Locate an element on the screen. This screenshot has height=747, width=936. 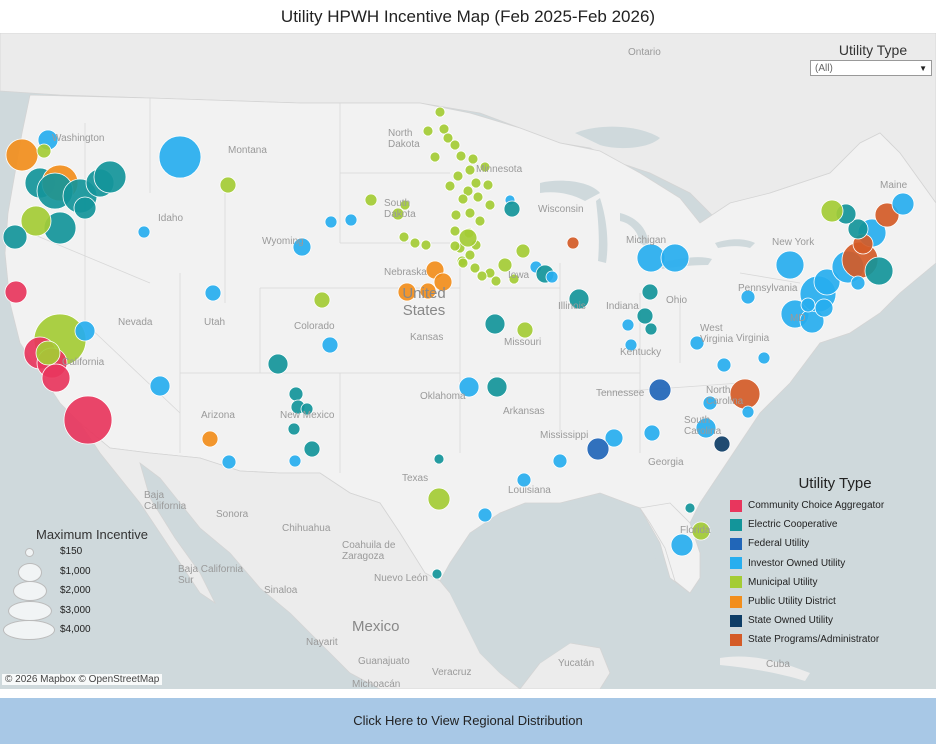
utility-type-filter: Utility Type (All) ▼ is located at coordinates (873, 59).